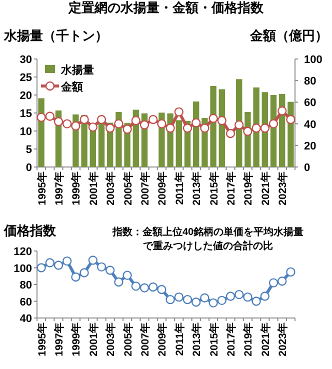  What do you see at coordinates (77, 70) in the screenshot?
I see `legend-label: 水揚量` at bounding box center [77, 70].